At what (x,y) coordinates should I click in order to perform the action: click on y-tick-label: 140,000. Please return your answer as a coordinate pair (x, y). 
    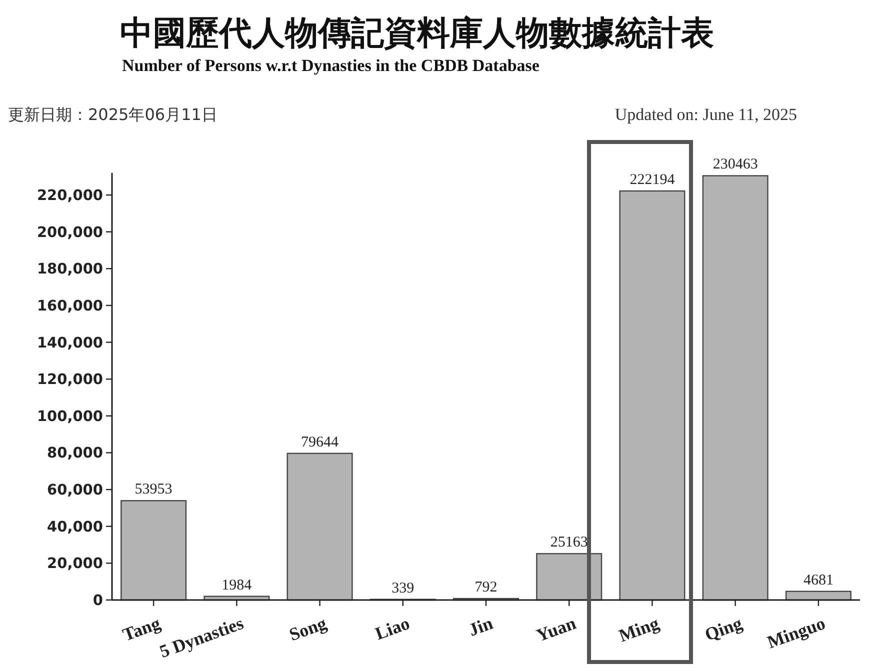
    Looking at the image, I should click on (69, 343).